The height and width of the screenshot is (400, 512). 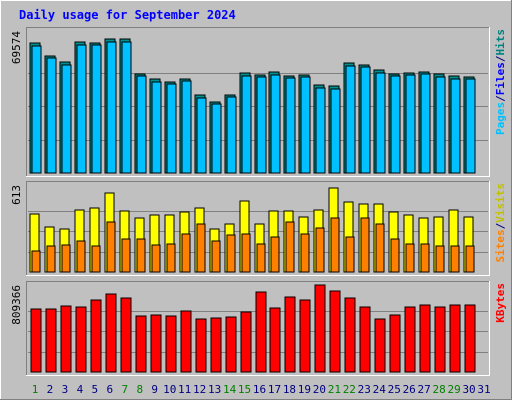 What do you see at coordinates (95, 389) in the screenshot?
I see `x-tick-label: 5` at bounding box center [95, 389].